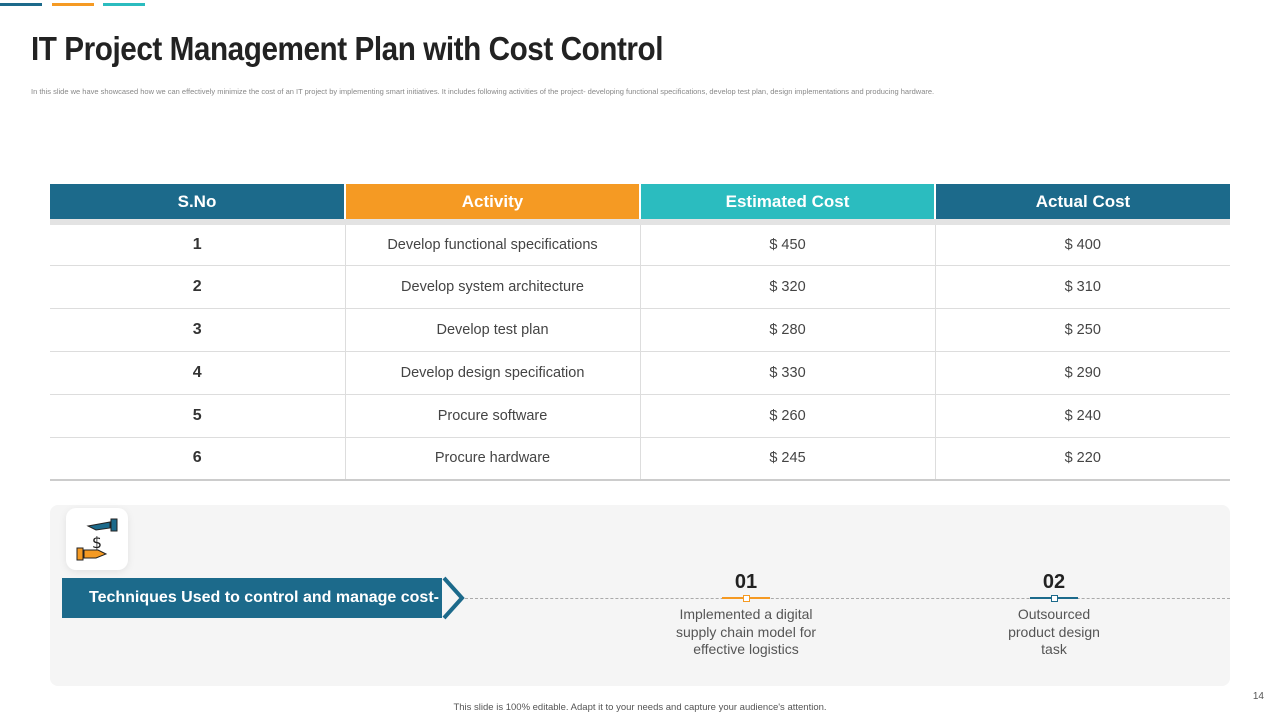 The width and height of the screenshot is (1280, 720). What do you see at coordinates (788, 459) in the screenshot?
I see `cell-estimated-cost: $ 245` at bounding box center [788, 459].